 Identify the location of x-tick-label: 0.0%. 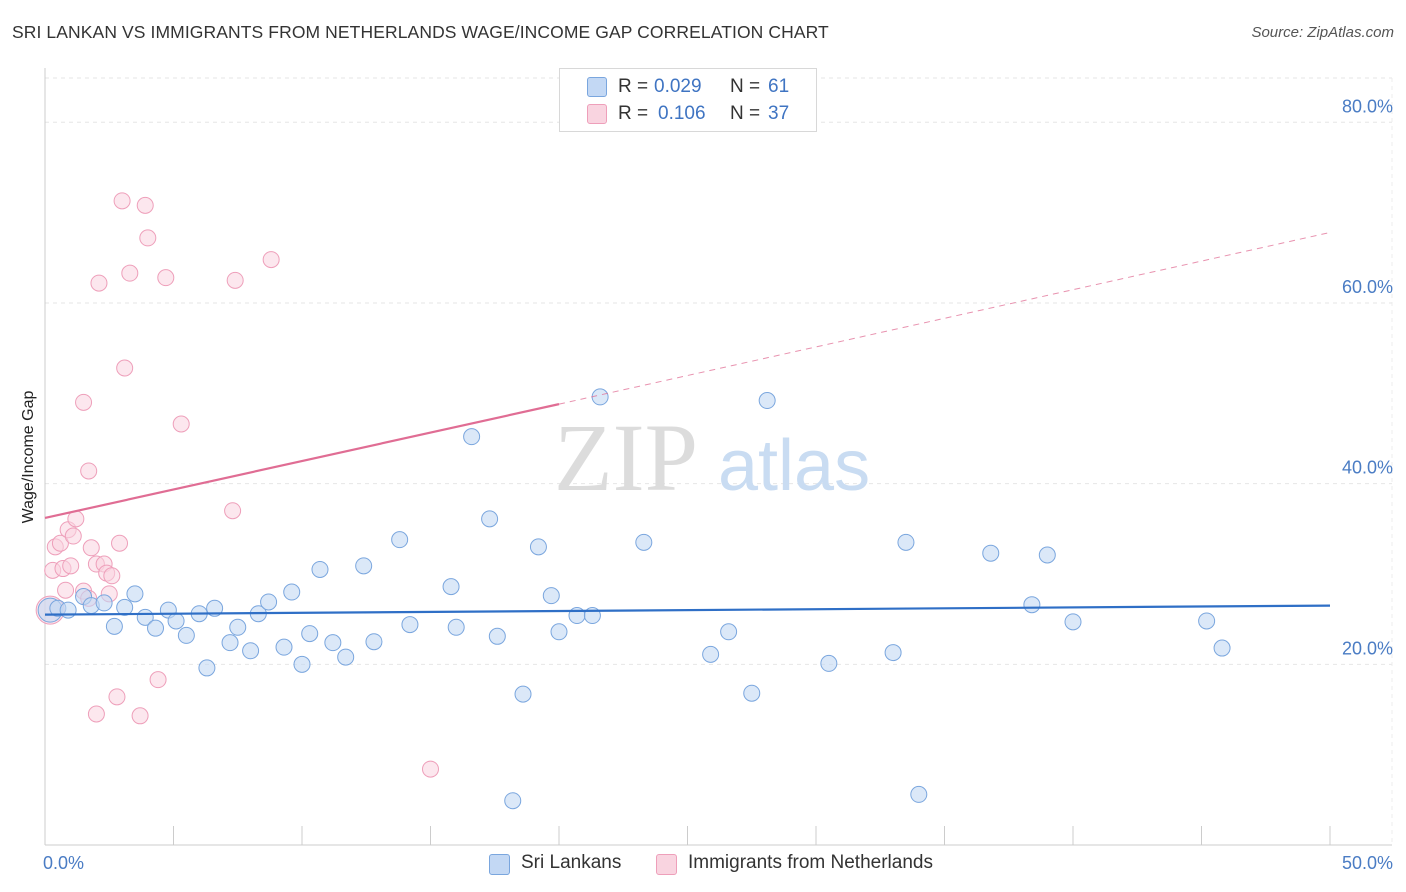
(63, 863).